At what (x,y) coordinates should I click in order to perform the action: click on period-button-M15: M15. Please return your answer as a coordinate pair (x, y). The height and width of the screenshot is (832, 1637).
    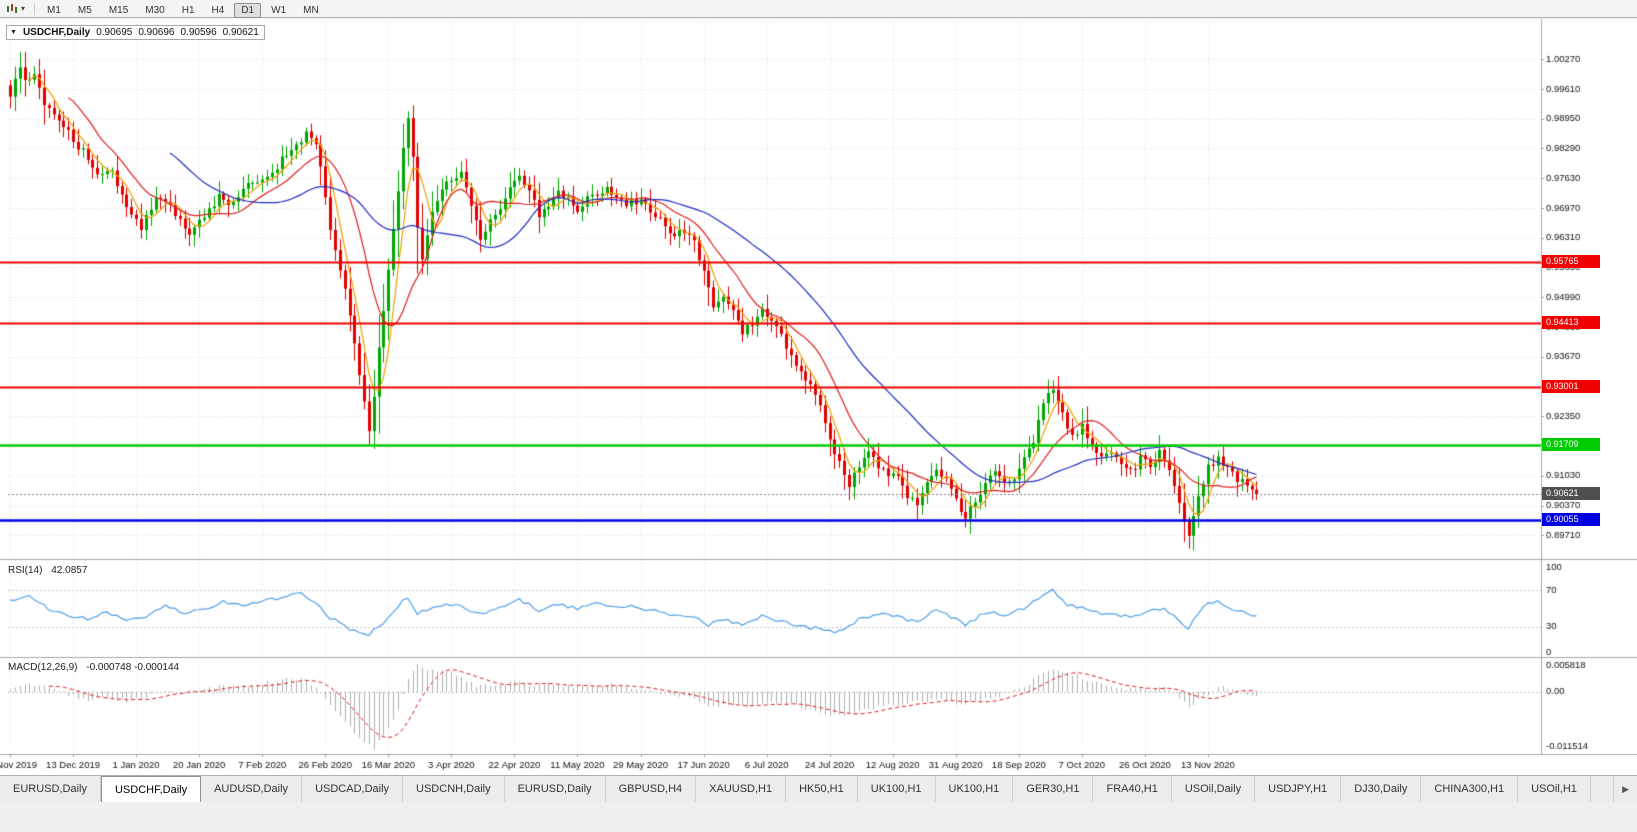
    Looking at the image, I should click on (118, 10).